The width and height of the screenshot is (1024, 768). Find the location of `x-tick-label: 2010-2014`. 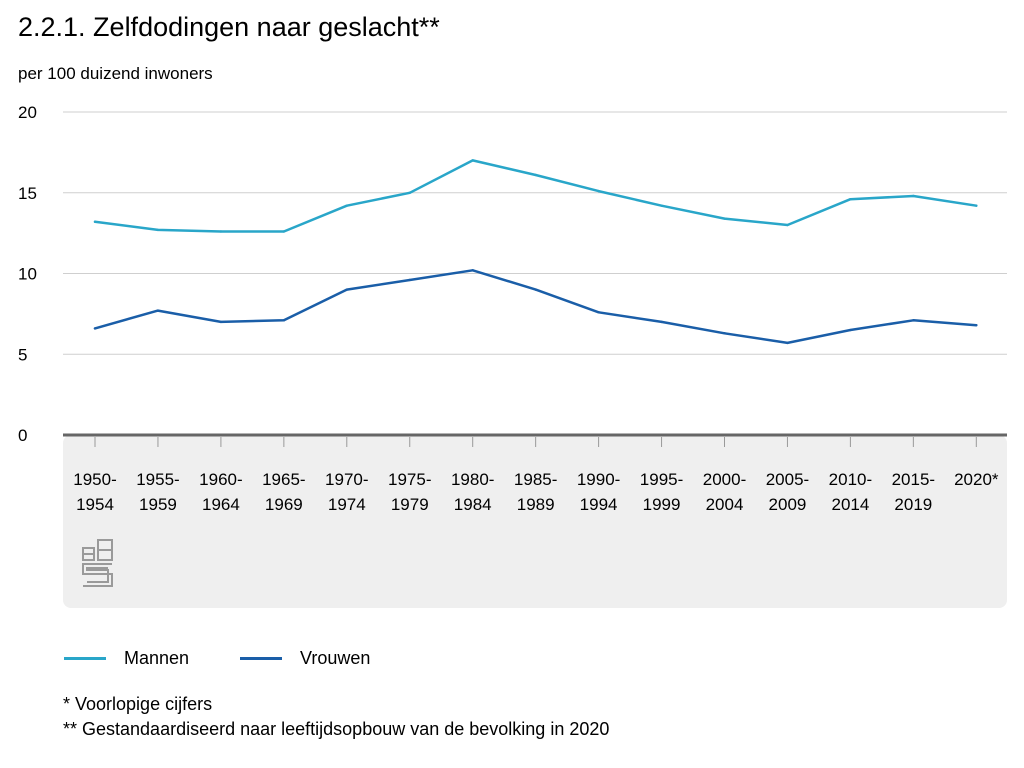

x-tick-label: 2010-2014 is located at coordinates (850, 492).